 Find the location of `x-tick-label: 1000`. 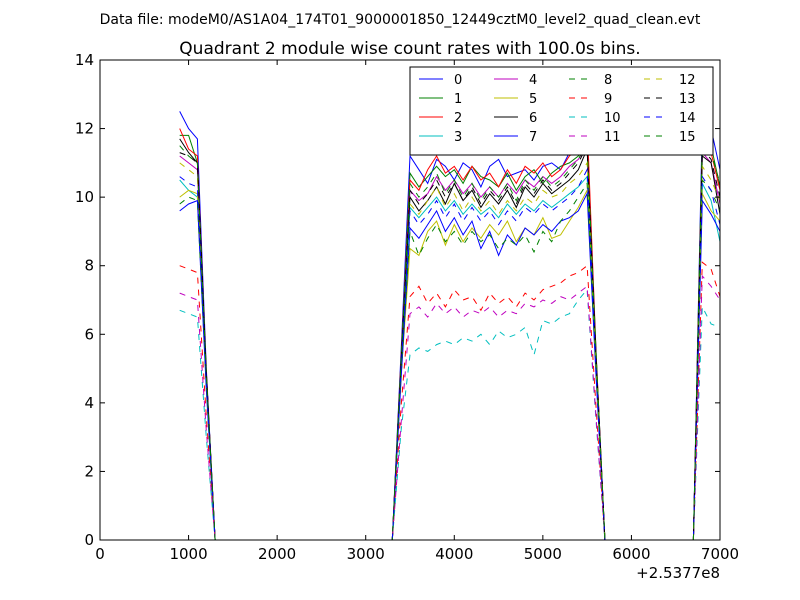

x-tick-label: 1000 is located at coordinates (188, 554).